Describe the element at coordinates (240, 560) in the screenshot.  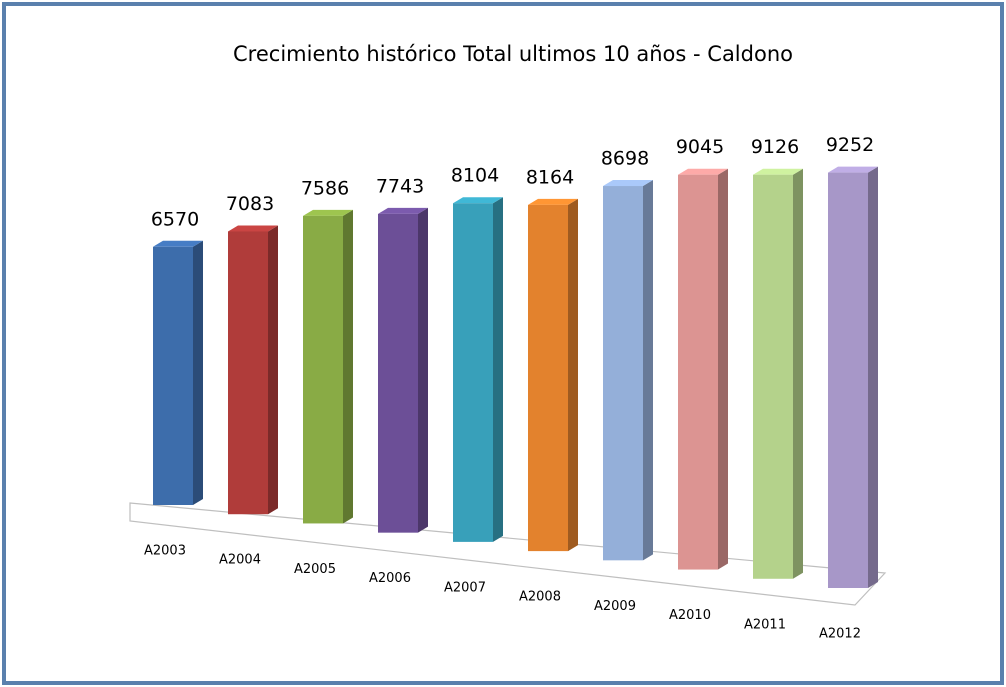
I see `x-tick-label: A2004` at that location.